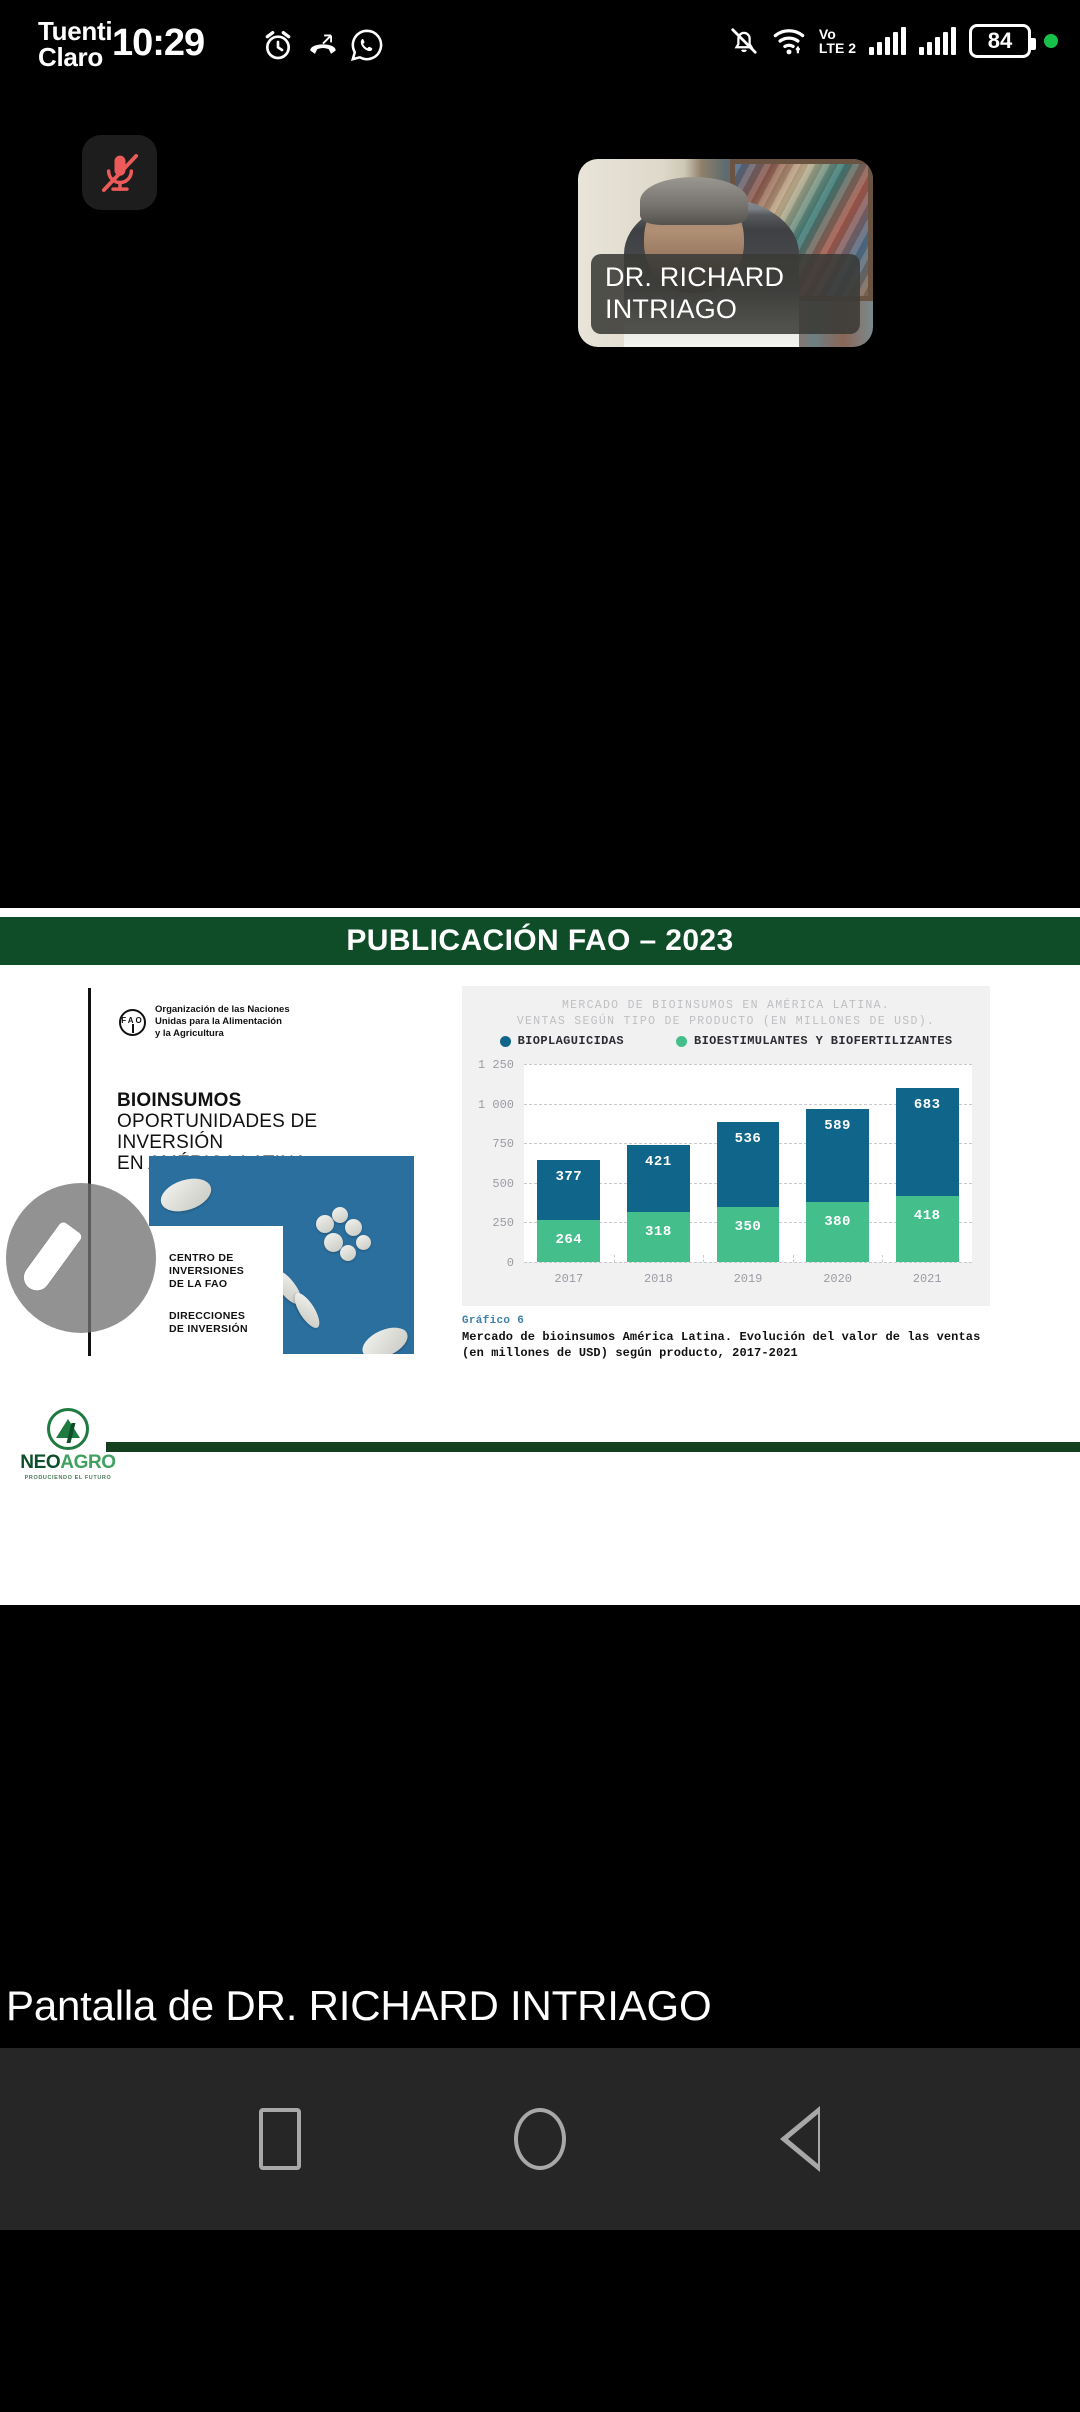 The width and height of the screenshot is (1080, 2412). I want to click on back-button, so click(800, 2139).